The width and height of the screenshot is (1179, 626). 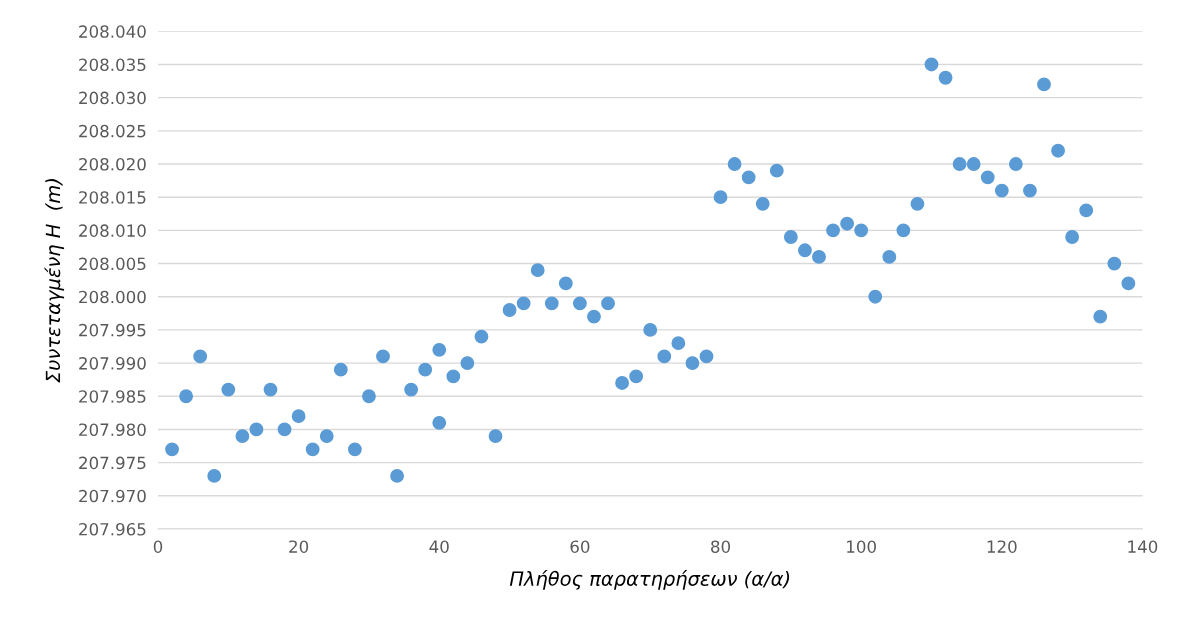 I want to click on x-tick-label: 40, so click(x=439, y=546).